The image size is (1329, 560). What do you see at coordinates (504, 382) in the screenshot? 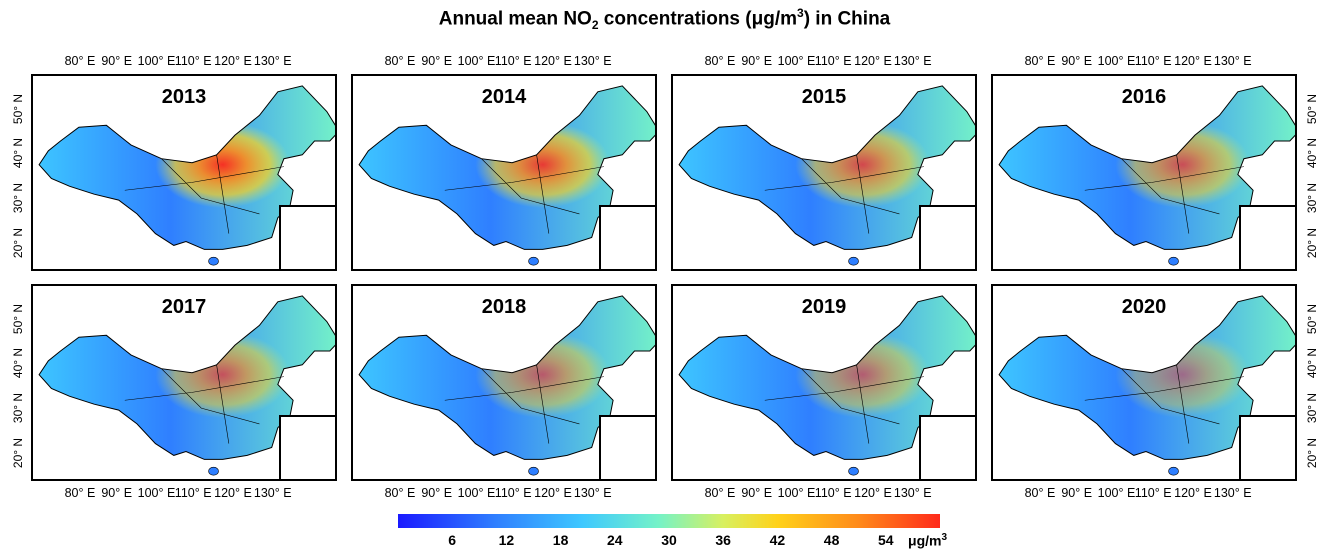
I see `map-panel: 2018` at bounding box center [504, 382].